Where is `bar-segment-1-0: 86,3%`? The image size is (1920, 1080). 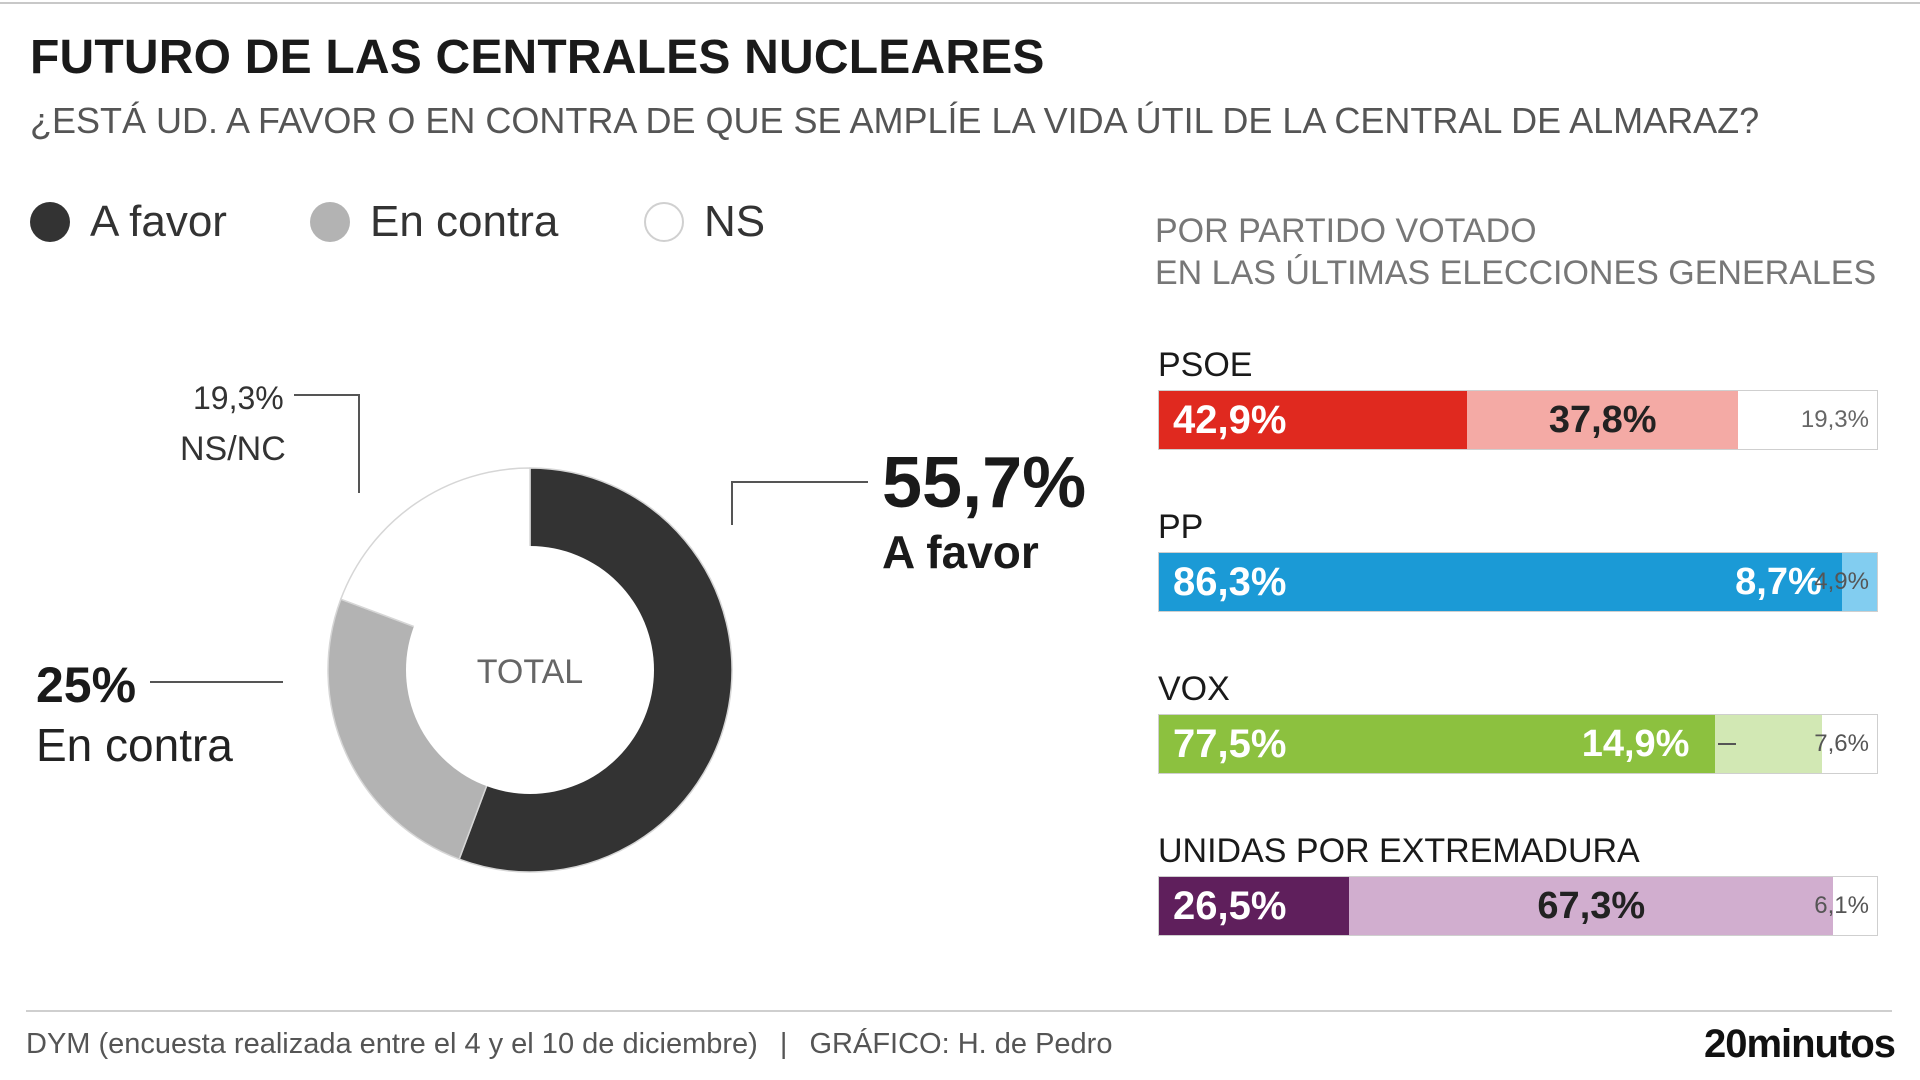 bar-segment-1-0: 86,3% is located at coordinates (1469, 582).